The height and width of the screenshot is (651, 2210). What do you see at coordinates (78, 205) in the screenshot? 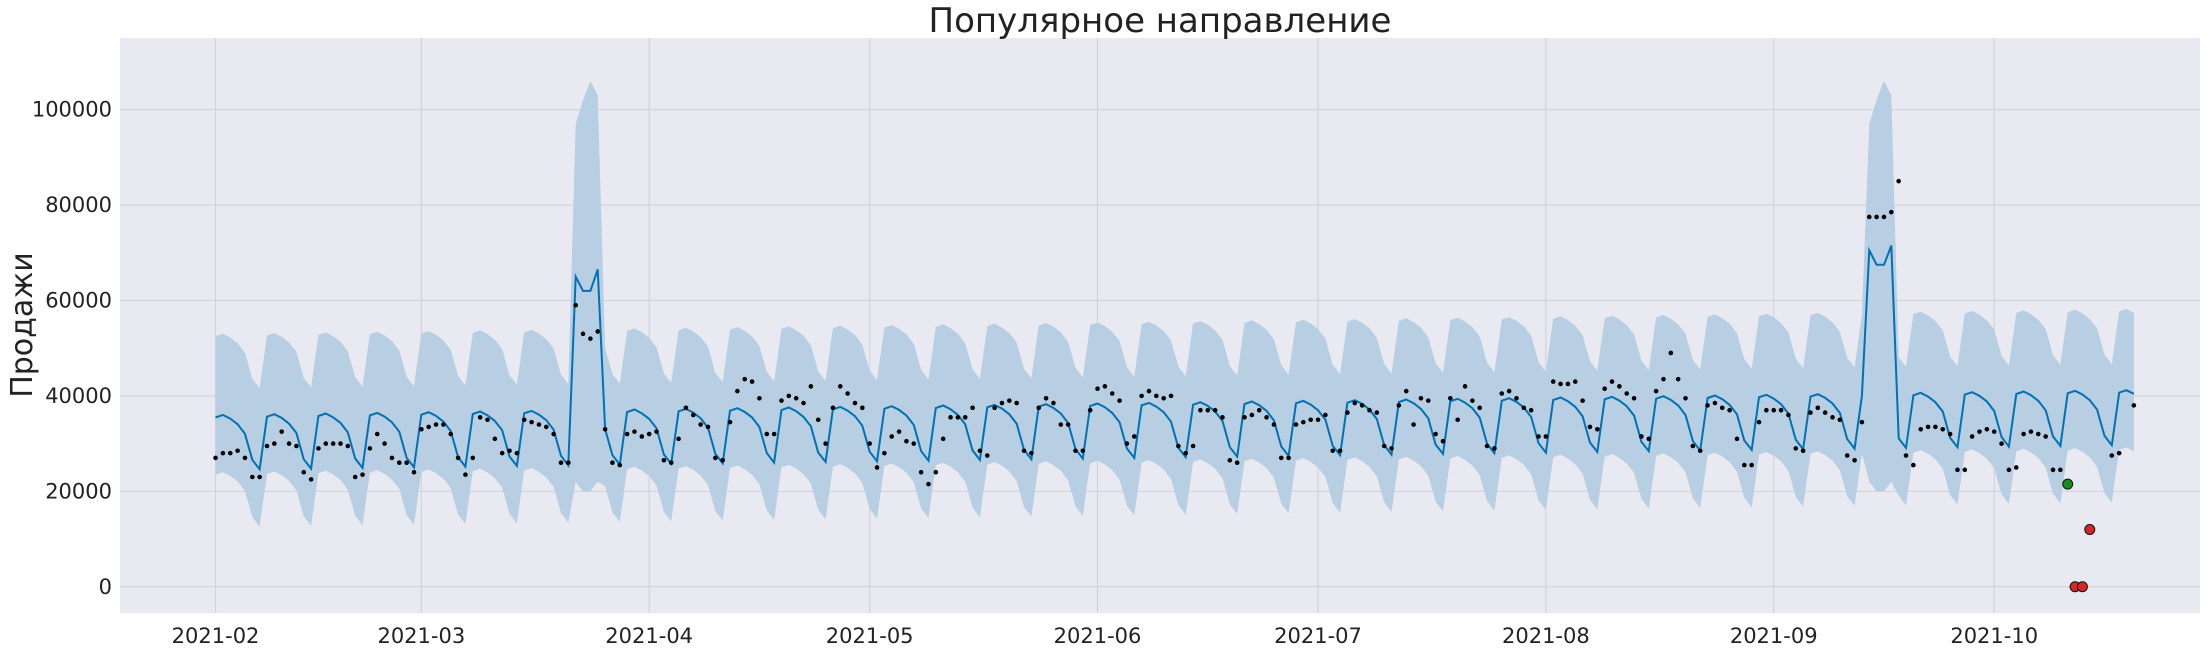
I see `y-tick-label: 80000` at bounding box center [78, 205].